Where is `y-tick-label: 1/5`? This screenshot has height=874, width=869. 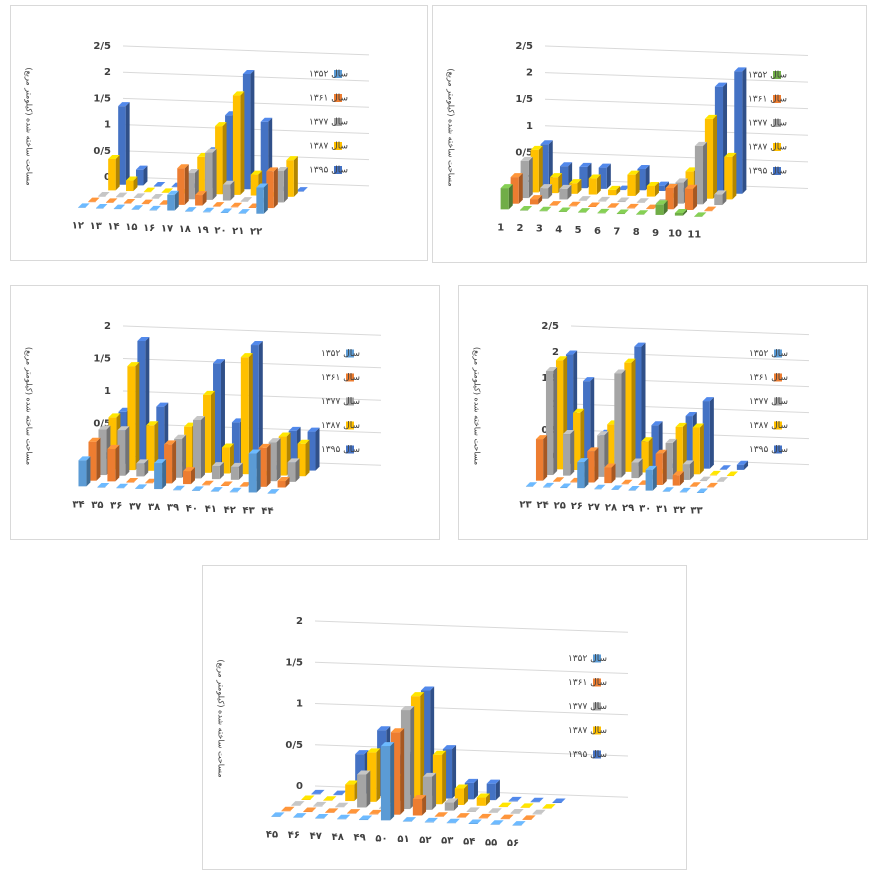
y-tick-label: 1/5 is located at coordinates (294, 662).